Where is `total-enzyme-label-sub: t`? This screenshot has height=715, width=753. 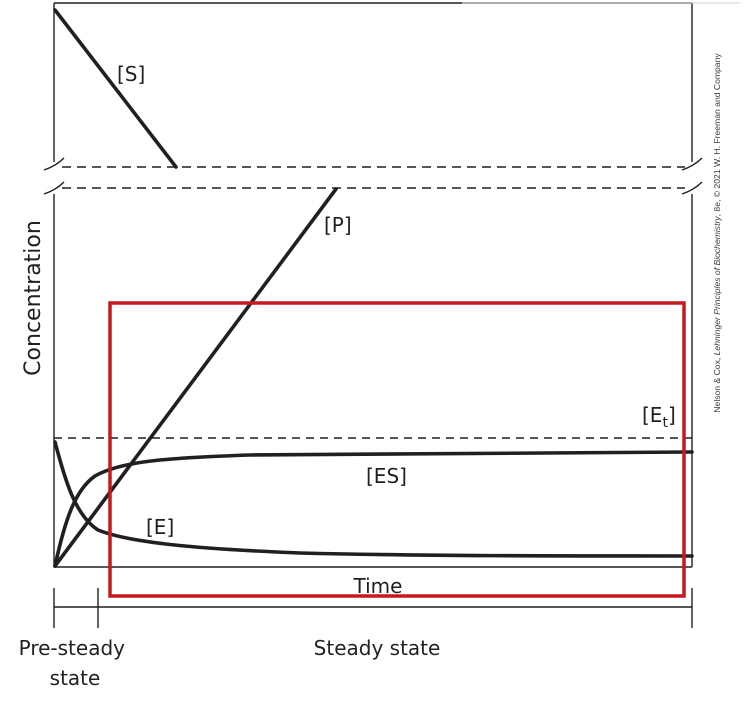
total-enzyme-label-sub: t is located at coordinates (665, 423).